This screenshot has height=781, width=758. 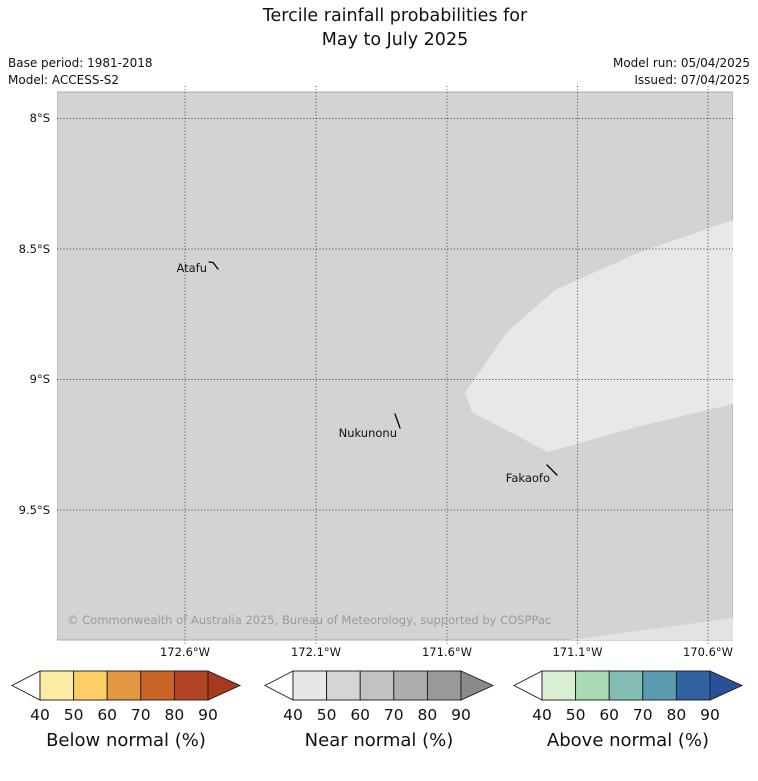 What do you see at coordinates (708, 652) in the screenshot?
I see `lon-tick-170-6w: 170.6°W` at bounding box center [708, 652].